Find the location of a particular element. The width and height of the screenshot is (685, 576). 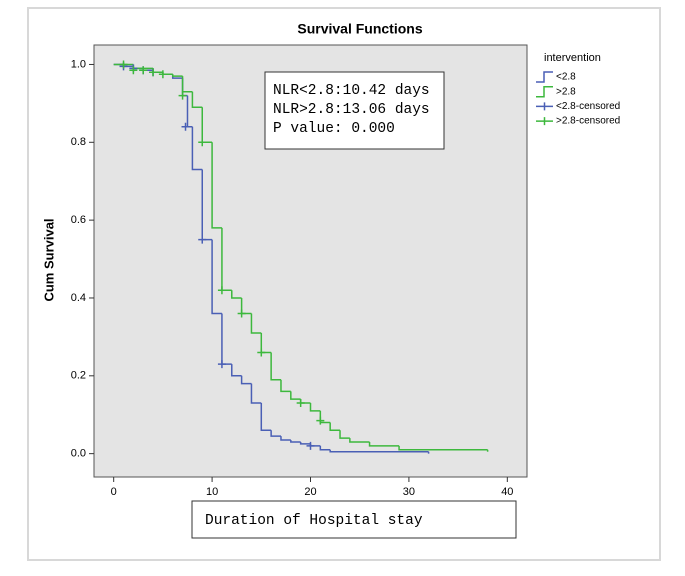

legend-label: >2.8 is located at coordinates (566, 91).